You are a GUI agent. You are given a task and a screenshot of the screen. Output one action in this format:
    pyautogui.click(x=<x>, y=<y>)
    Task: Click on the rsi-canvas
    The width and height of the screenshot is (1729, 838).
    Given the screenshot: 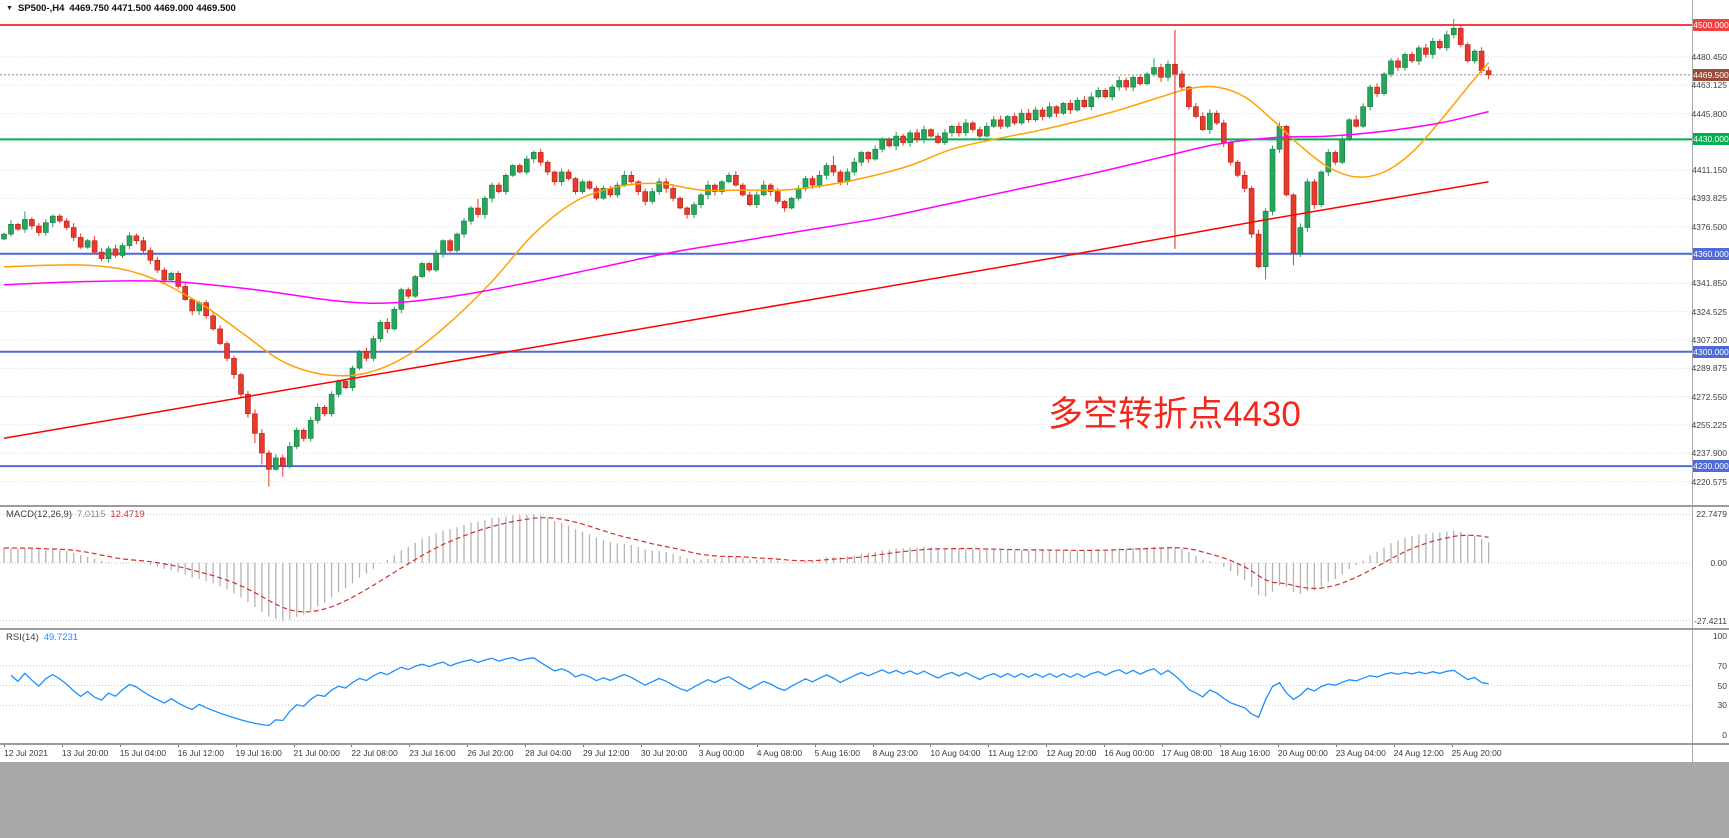 What is the action you would take?
    pyautogui.click(x=846, y=686)
    